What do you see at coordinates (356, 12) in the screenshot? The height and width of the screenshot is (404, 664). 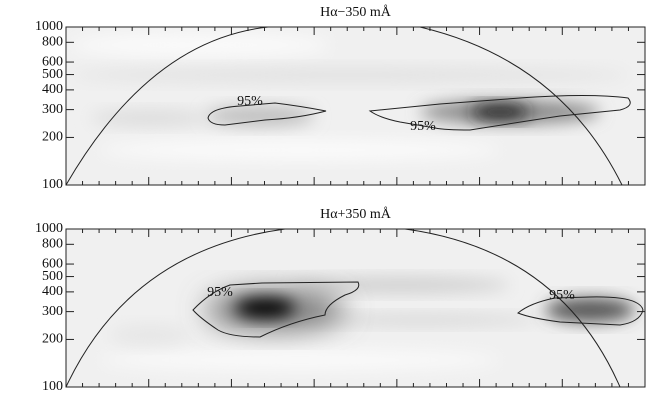 I see `panel-title: Hα−350 mÅ` at bounding box center [356, 12].